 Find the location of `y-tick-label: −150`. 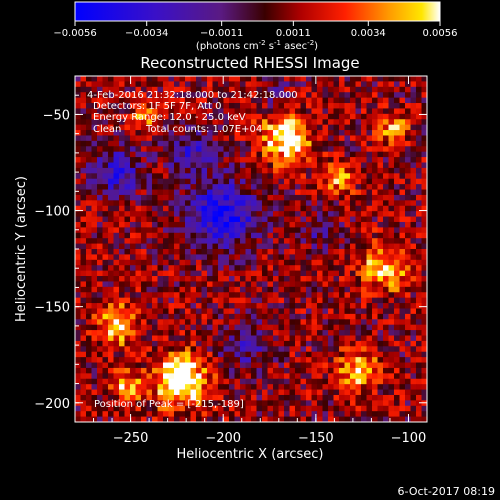

y-tick-label: −150 is located at coordinates (52, 308).